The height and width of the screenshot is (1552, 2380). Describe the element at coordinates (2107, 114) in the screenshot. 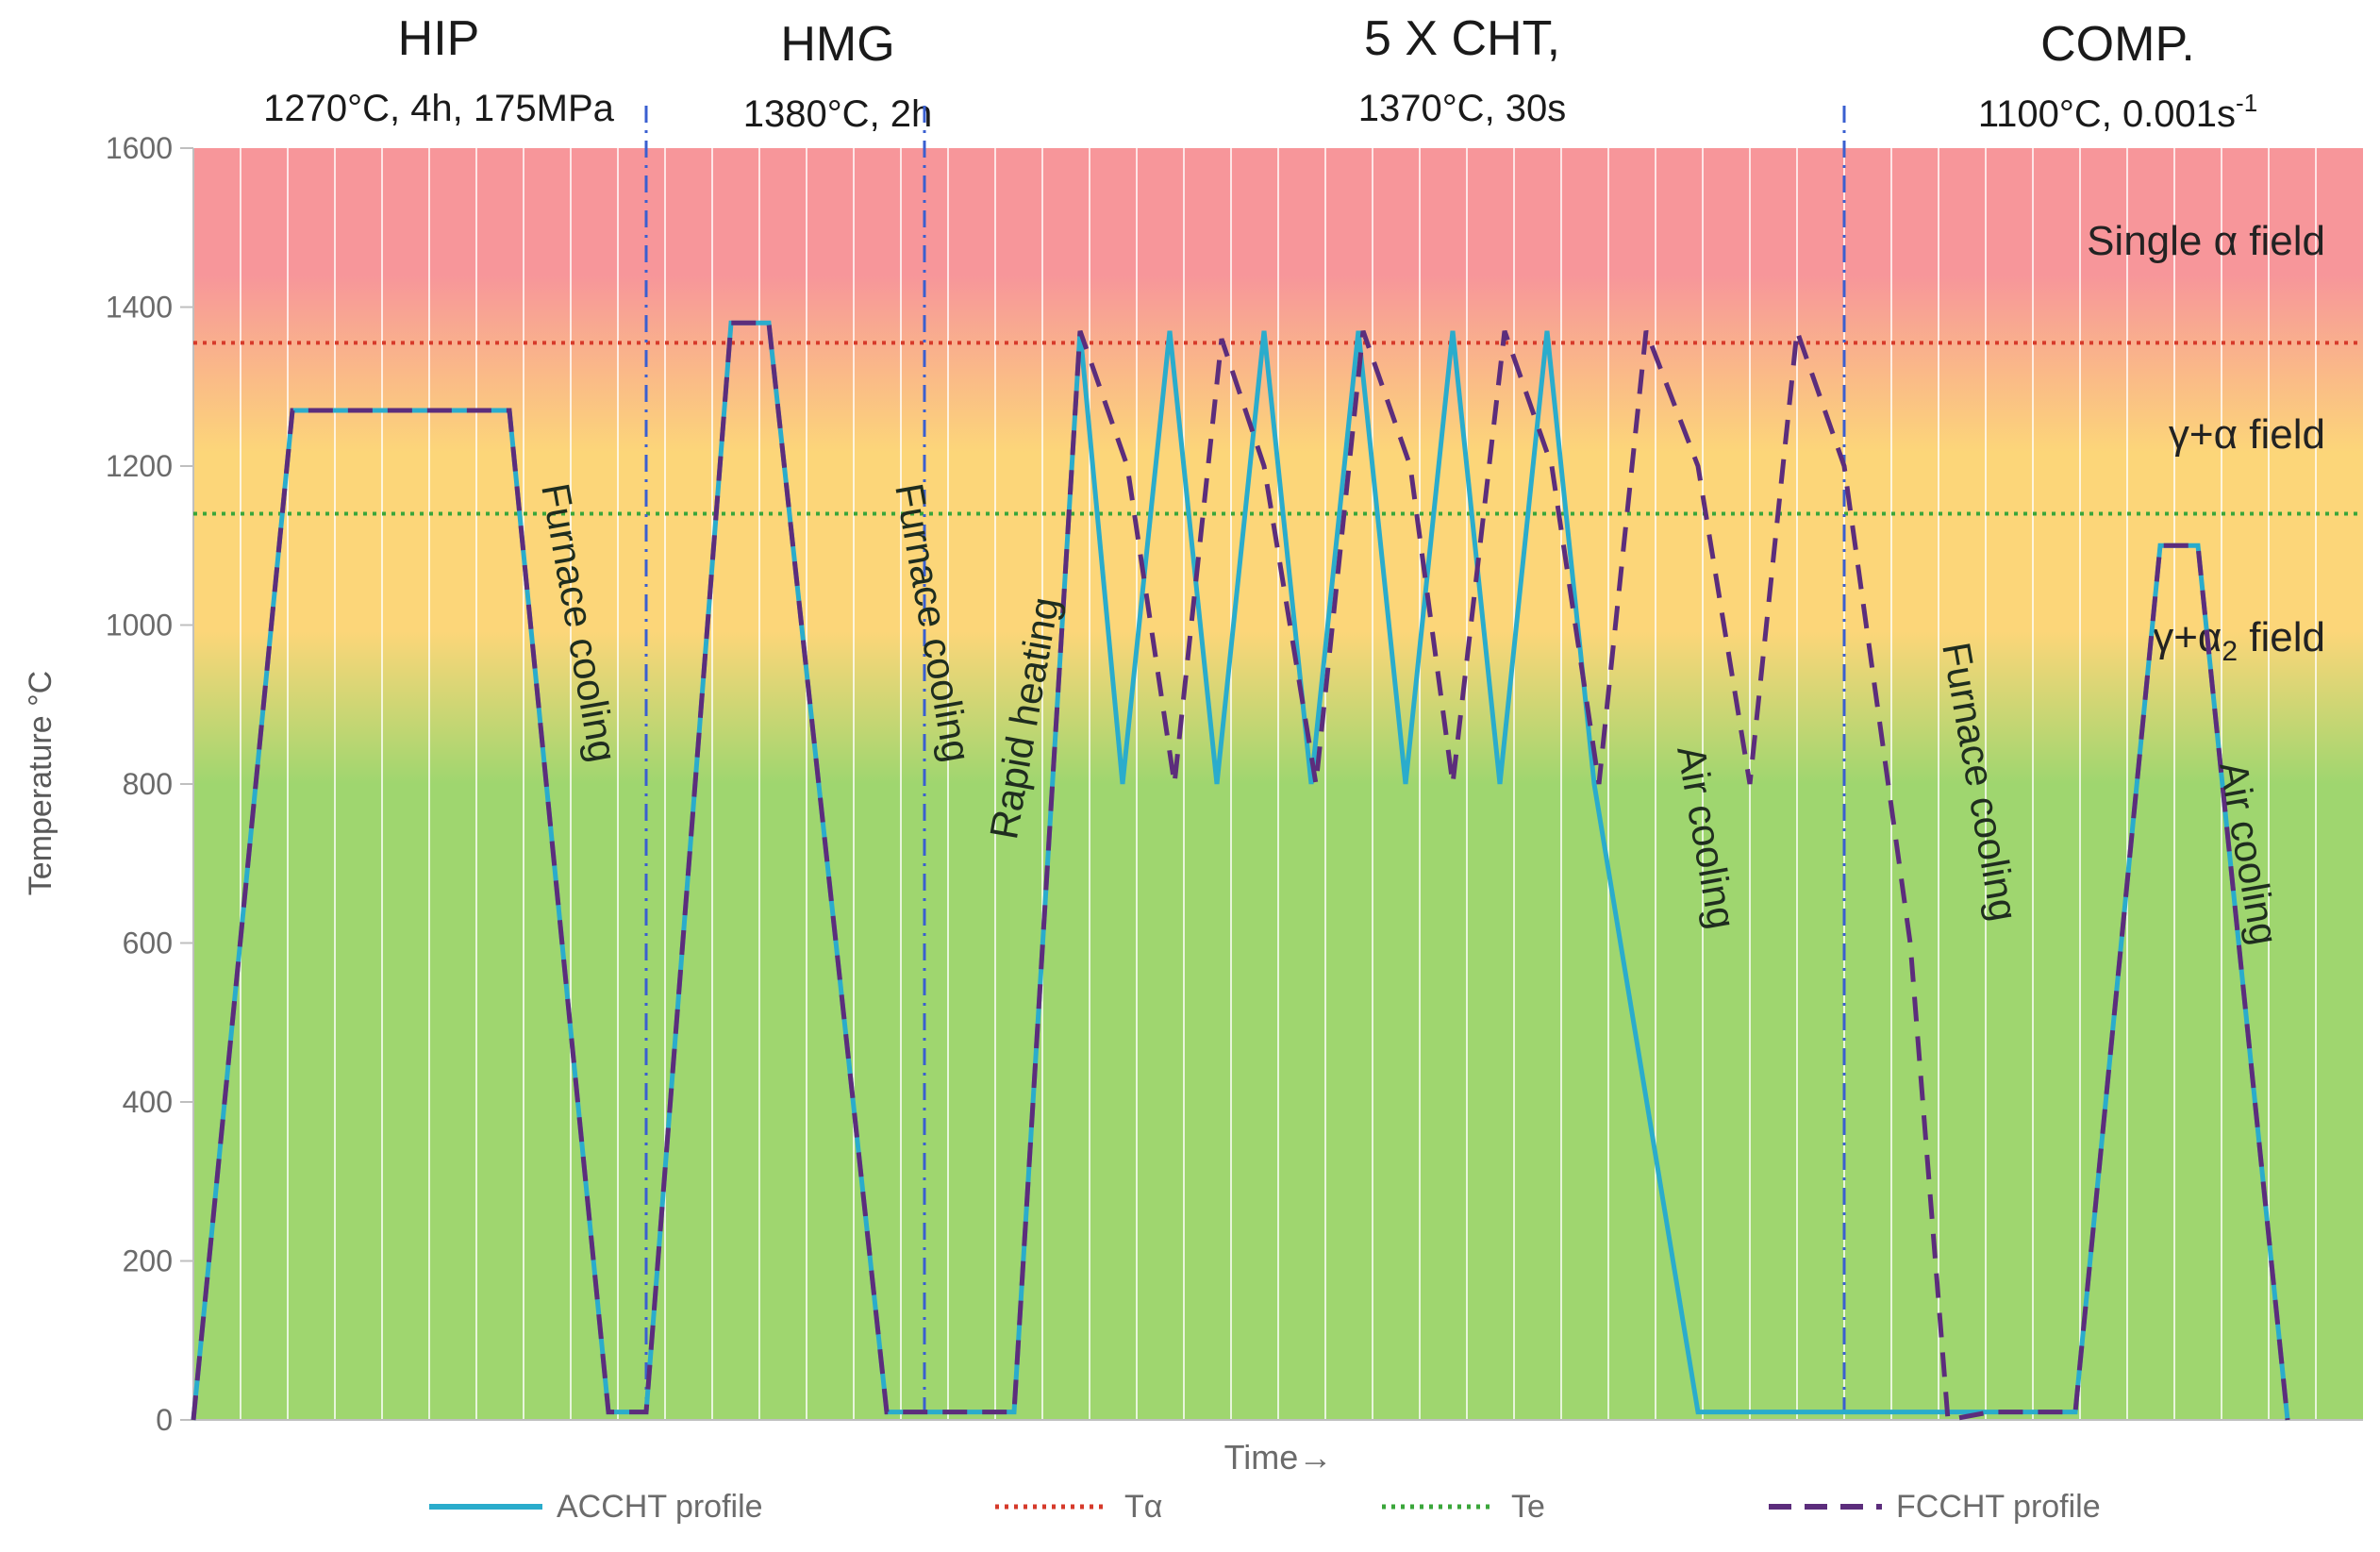

I see `comp-subtitle-main: 1100°C, 0.001s` at that location.